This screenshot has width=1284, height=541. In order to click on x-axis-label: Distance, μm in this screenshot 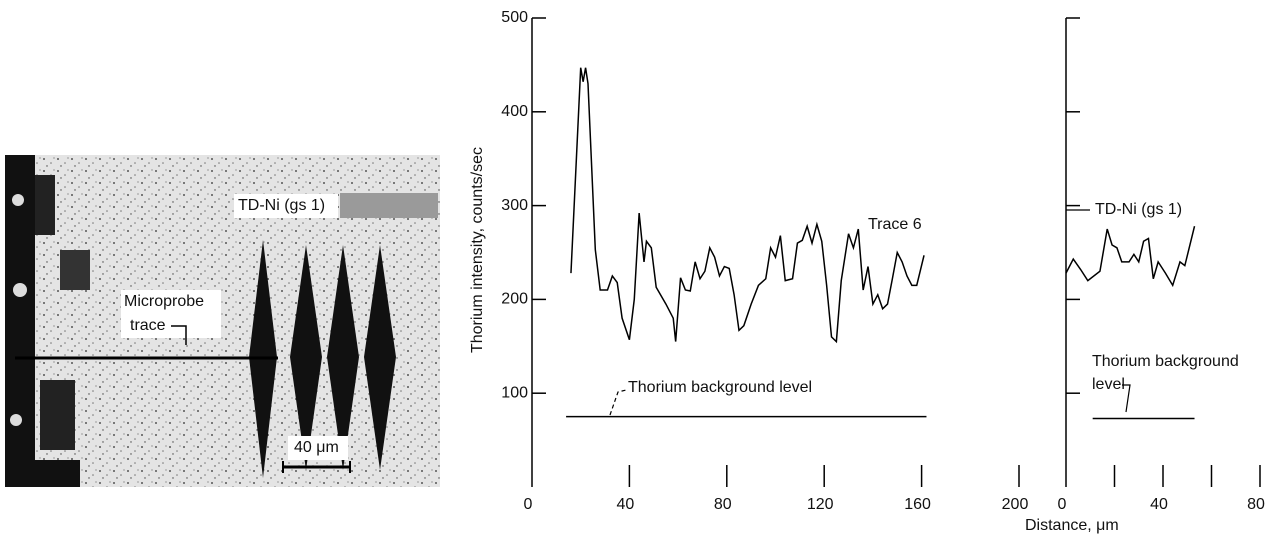, I will do `click(1072, 525)`.